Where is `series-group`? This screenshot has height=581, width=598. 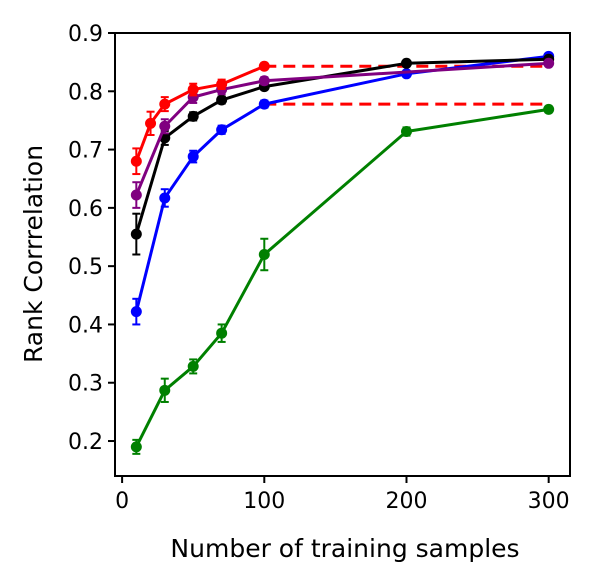 series-group is located at coordinates (200, 118).